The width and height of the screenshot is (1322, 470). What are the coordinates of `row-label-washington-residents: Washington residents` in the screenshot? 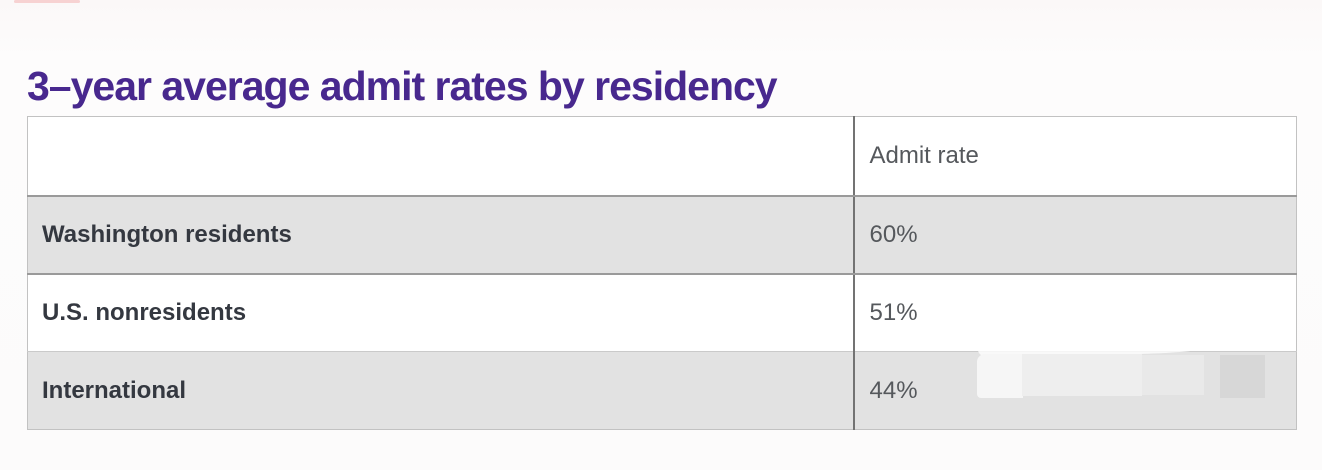 It's located at (440, 235).